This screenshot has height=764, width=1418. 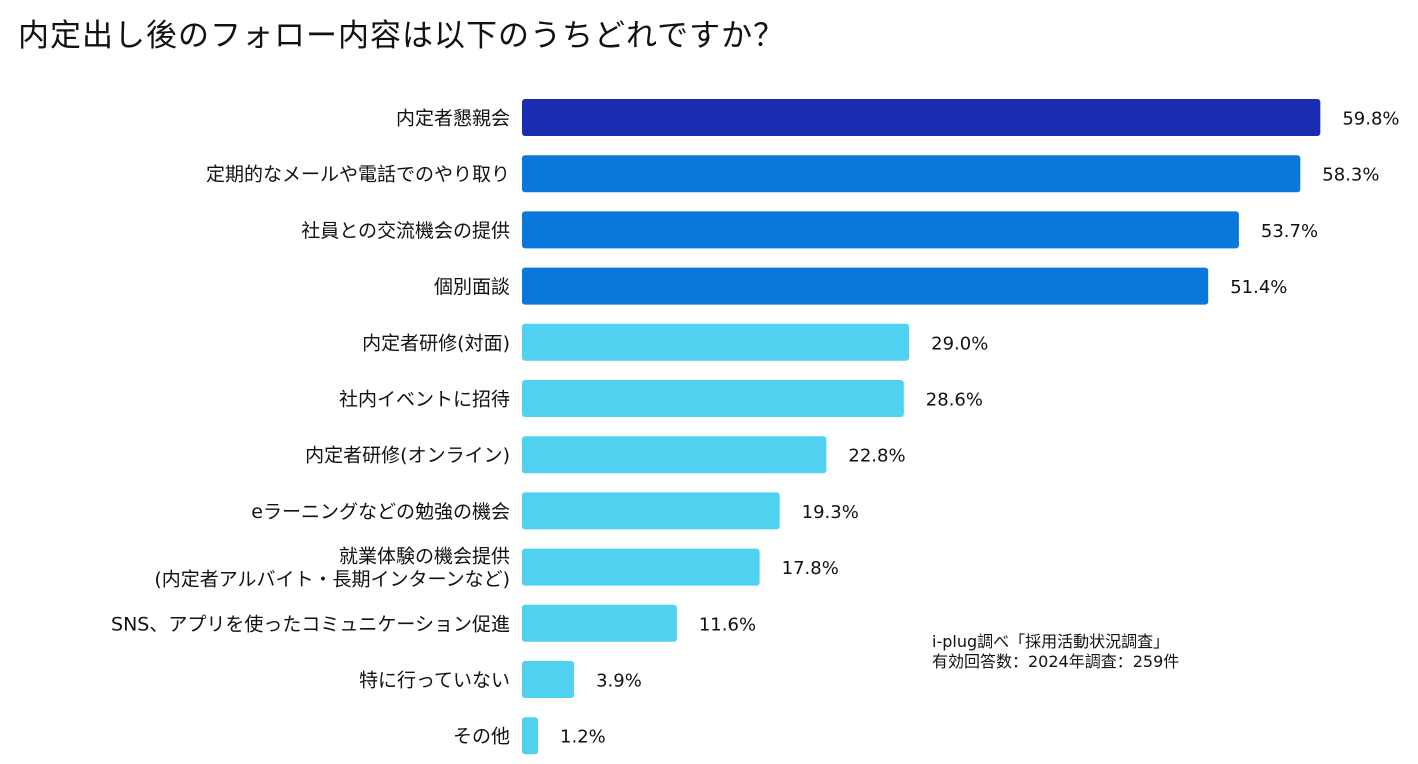 I want to click on category-label-7: 内定者研修(オンライン), so click(x=407, y=456).